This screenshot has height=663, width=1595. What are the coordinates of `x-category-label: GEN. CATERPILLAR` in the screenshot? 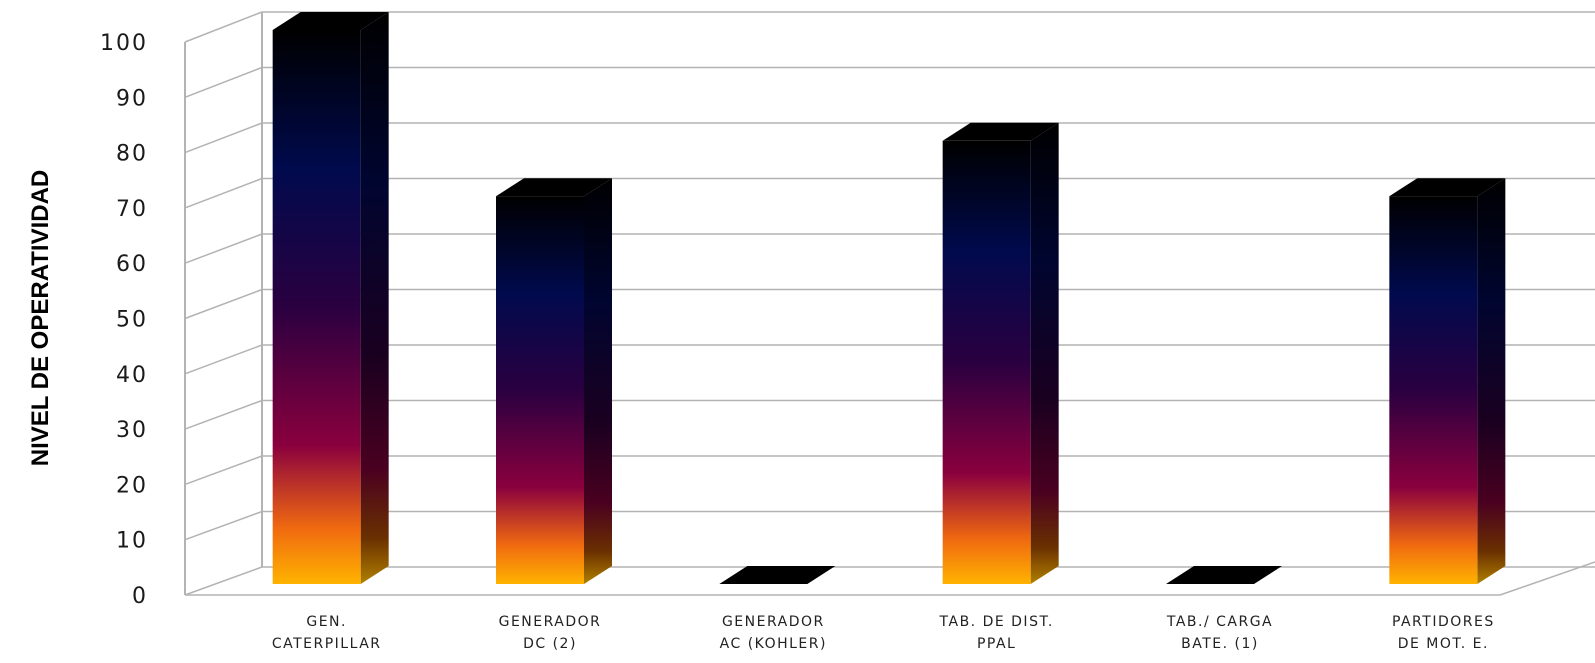 It's located at (327, 633).